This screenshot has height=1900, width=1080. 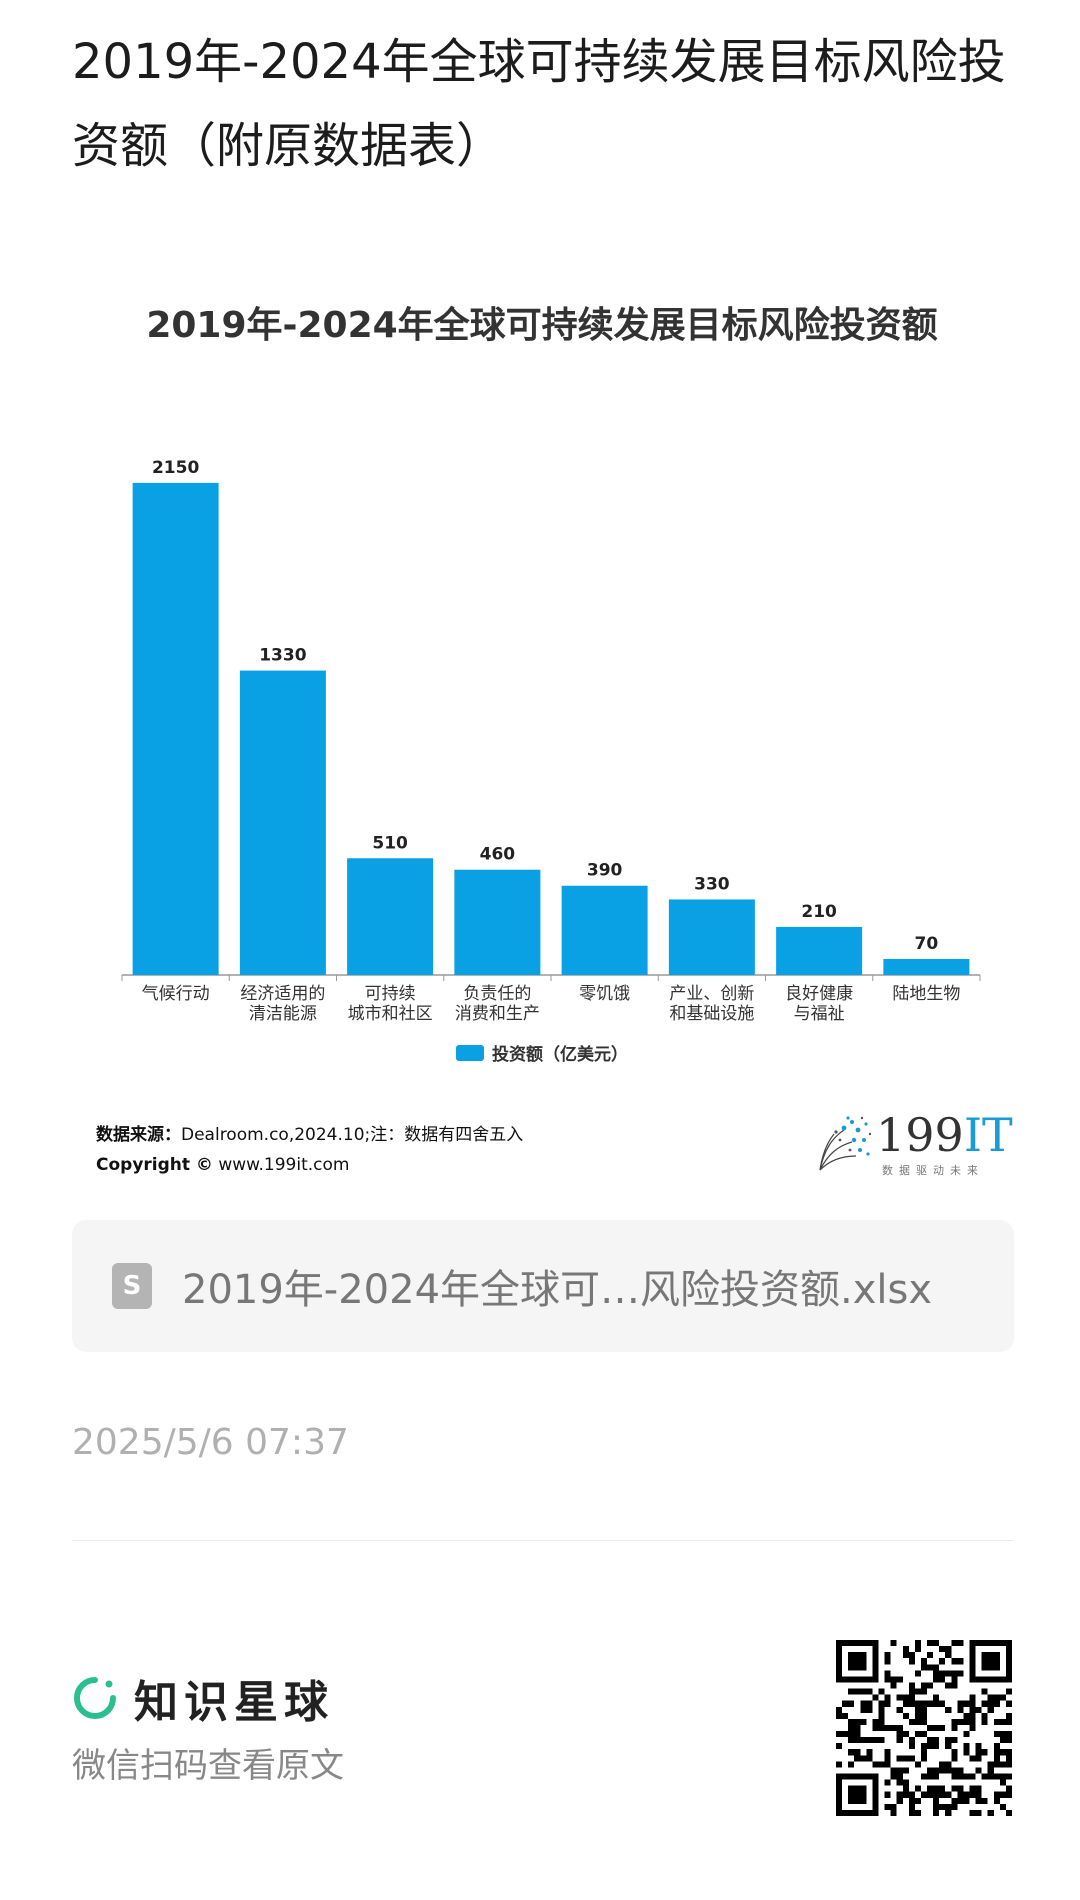 What do you see at coordinates (819, 994) in the screenshot?
I see `category-label: 良好健康` at bounding box center [819, 994].